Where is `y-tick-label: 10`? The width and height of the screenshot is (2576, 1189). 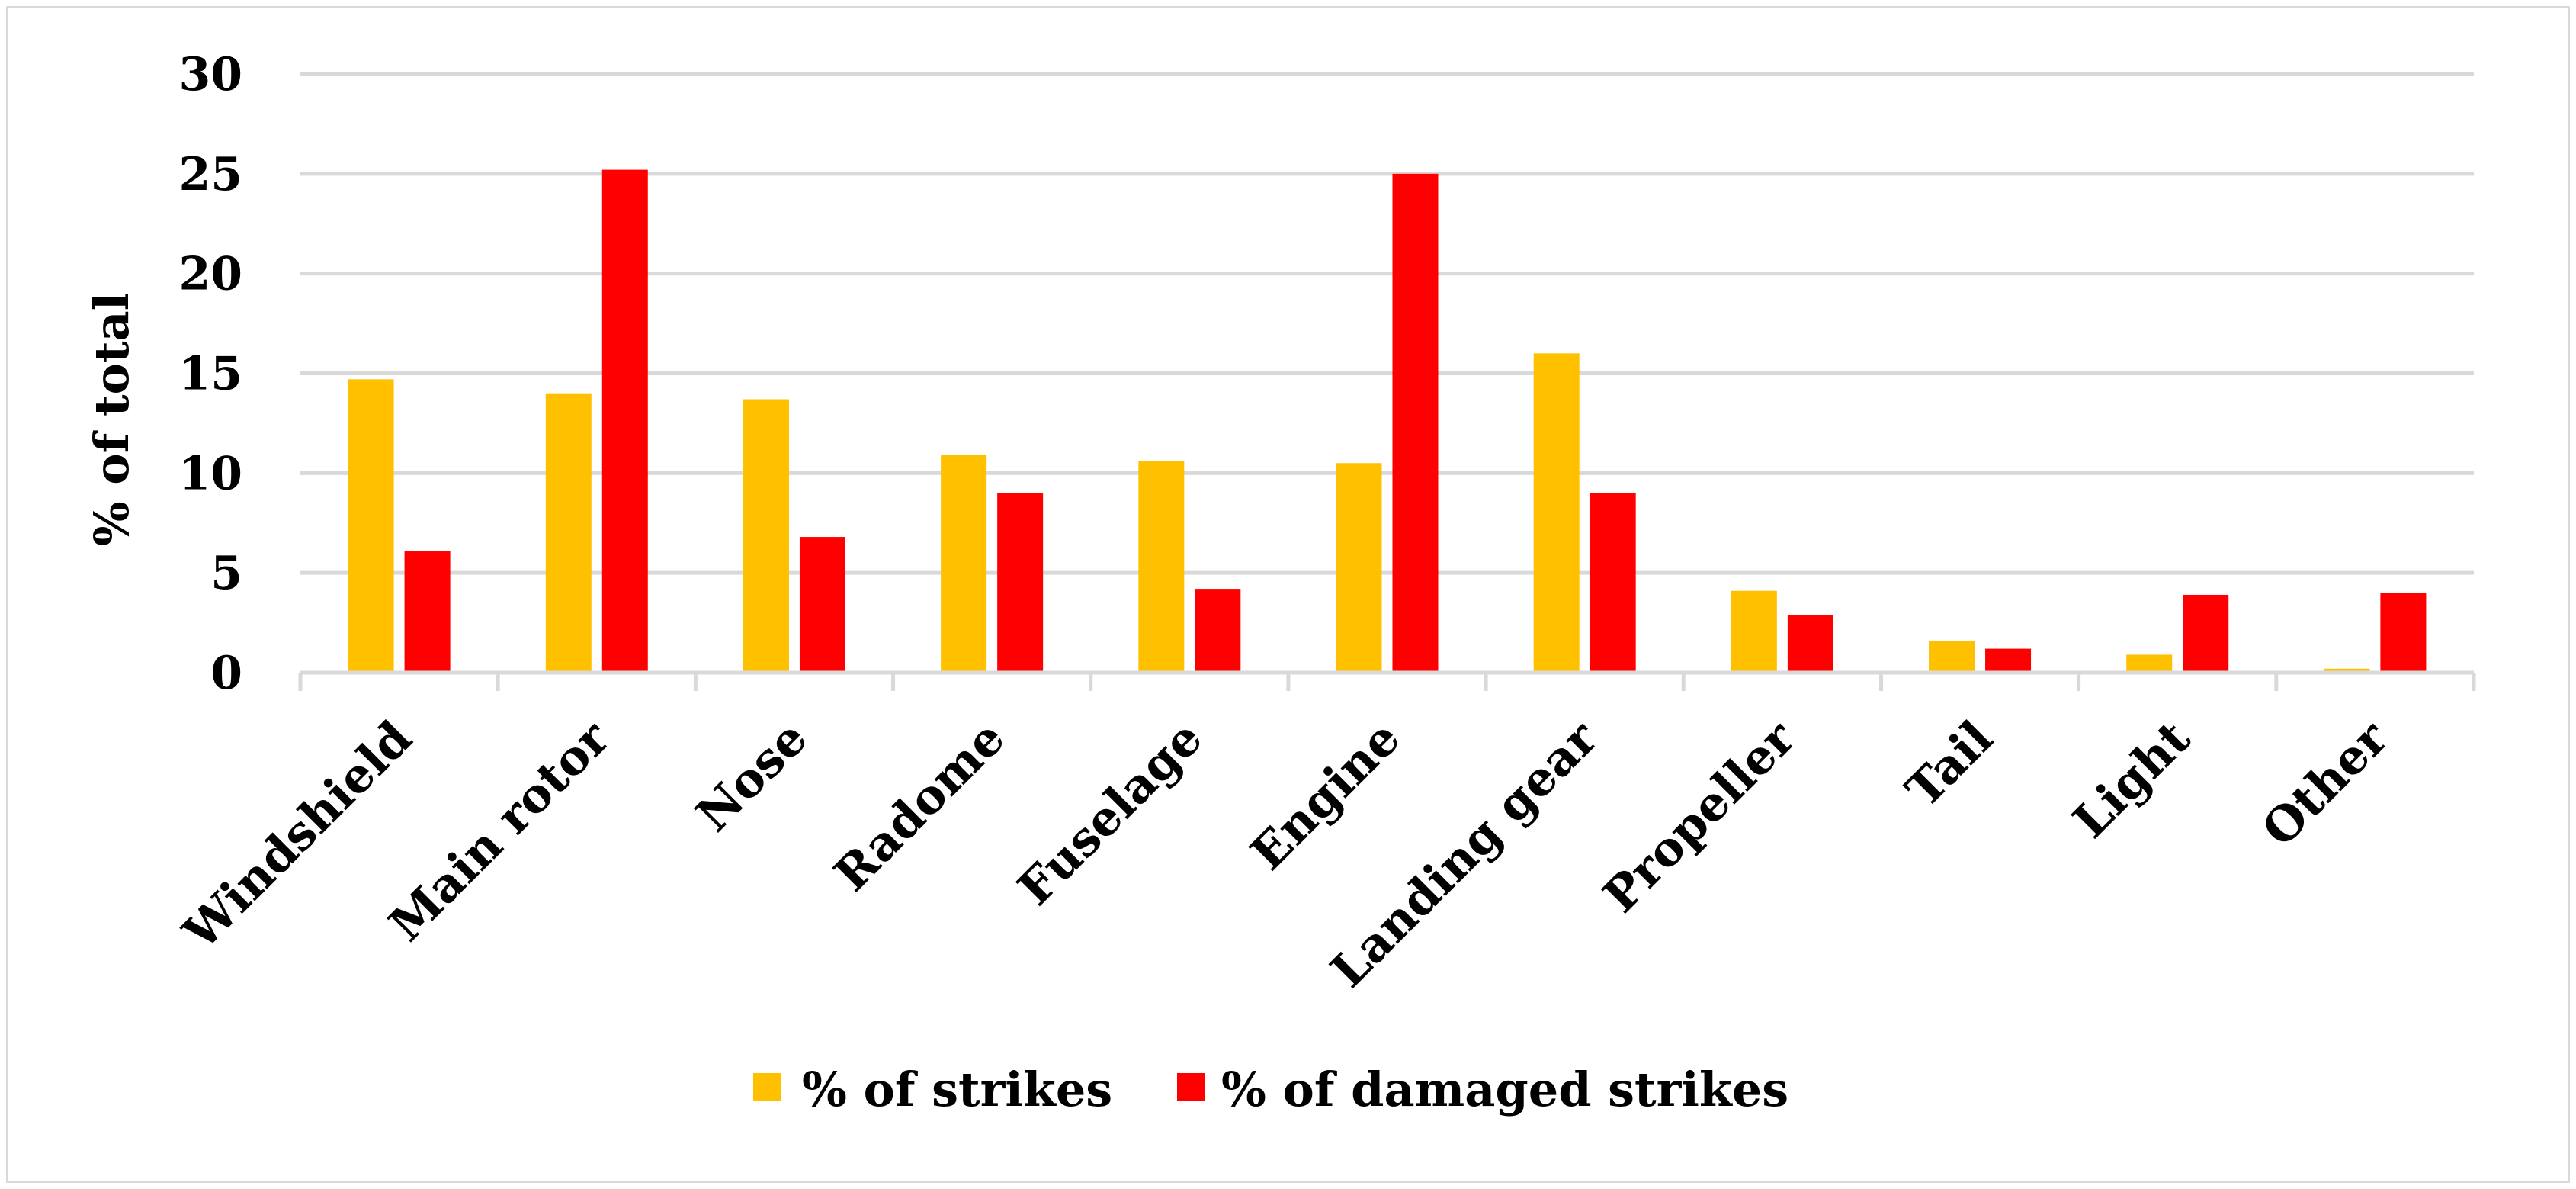
y-tick-label: 10 is located at coordinates (211, 473).